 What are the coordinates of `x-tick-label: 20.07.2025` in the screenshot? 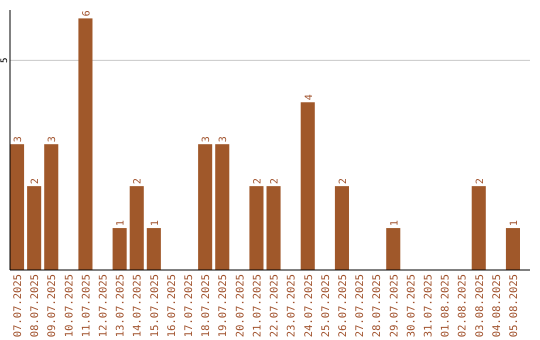 It's located at (240, 306).